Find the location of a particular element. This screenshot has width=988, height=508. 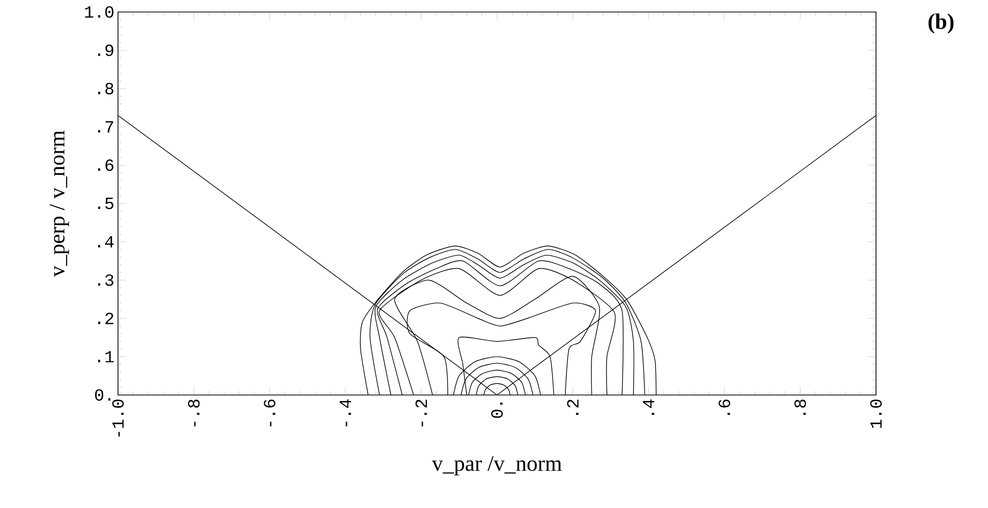

y-tick-label: .7 is located at coordinates (106, 126).